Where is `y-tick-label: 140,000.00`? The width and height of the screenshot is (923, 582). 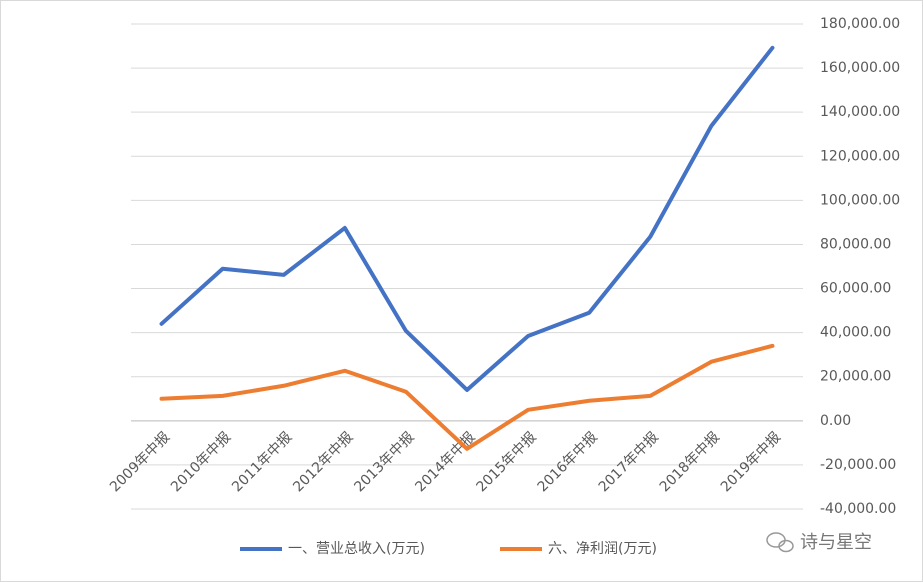
y-tick-label: 140,000.00 is located at coordinates (860, 112).